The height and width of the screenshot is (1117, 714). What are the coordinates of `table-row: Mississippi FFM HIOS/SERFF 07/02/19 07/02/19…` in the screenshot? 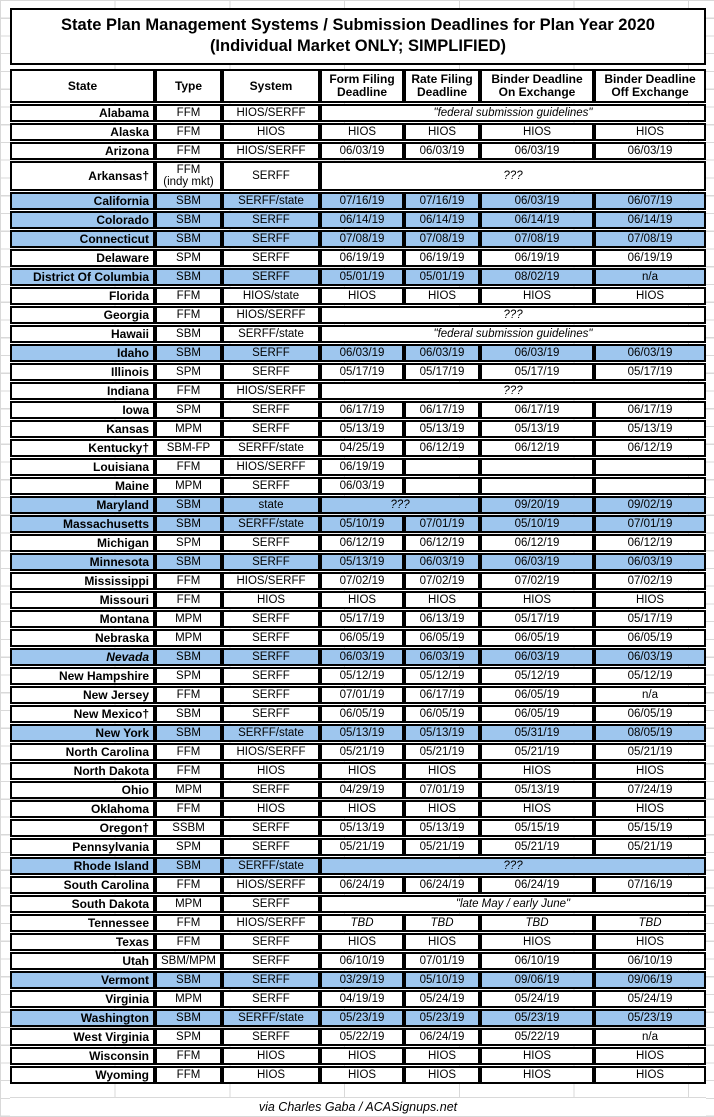 It's located at (358, 581).